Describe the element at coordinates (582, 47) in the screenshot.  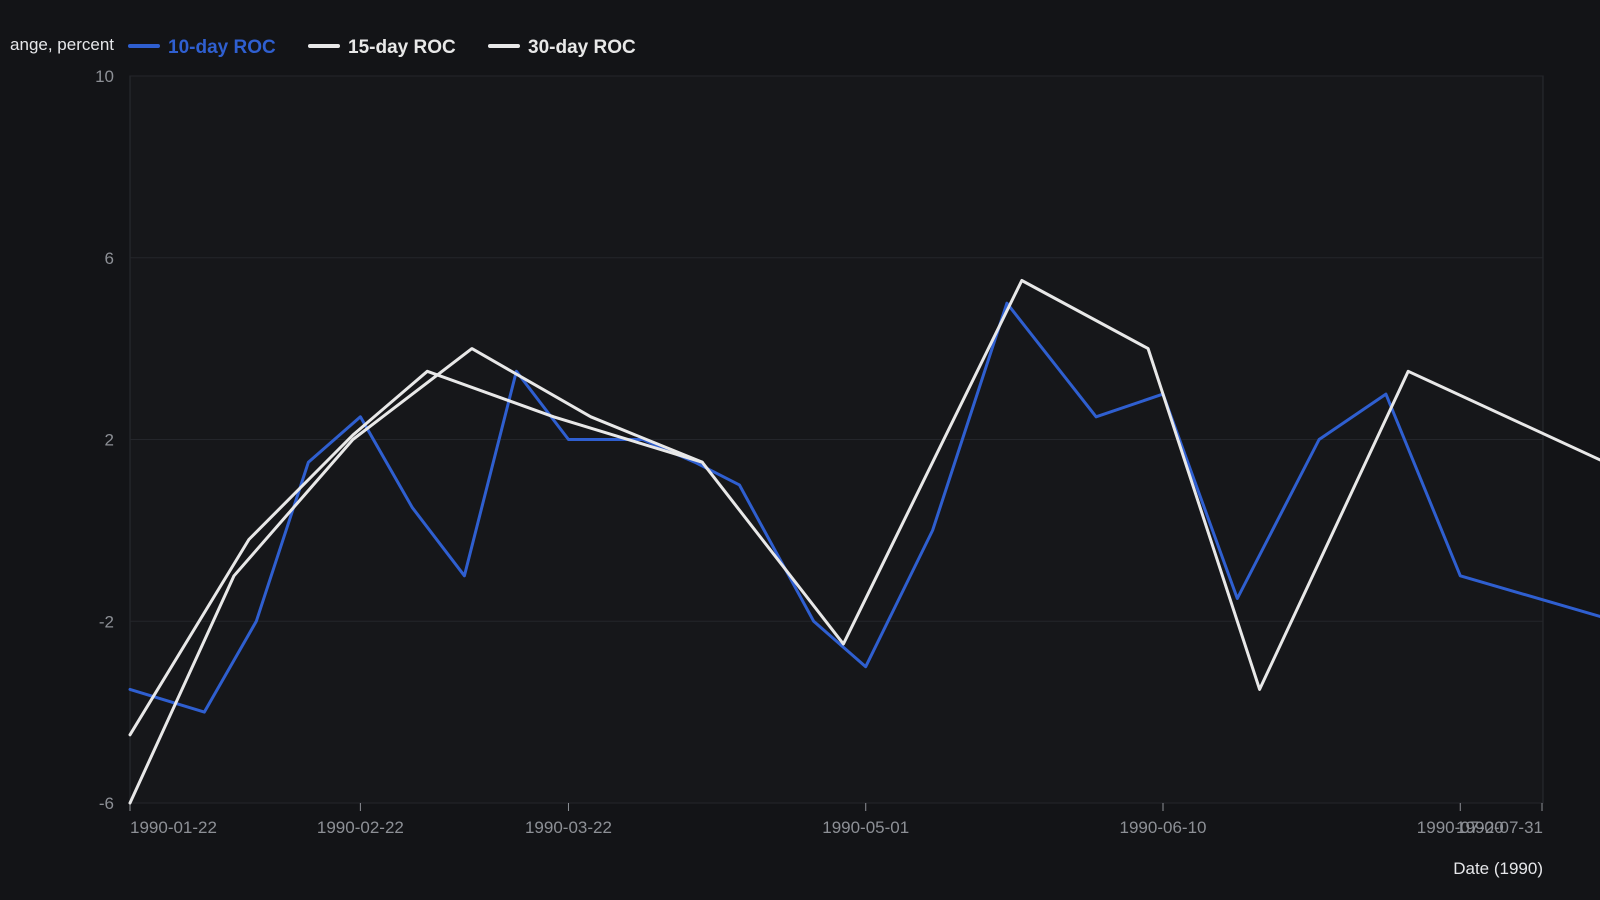
I see `legend-label: 30-day ROC` at that location.